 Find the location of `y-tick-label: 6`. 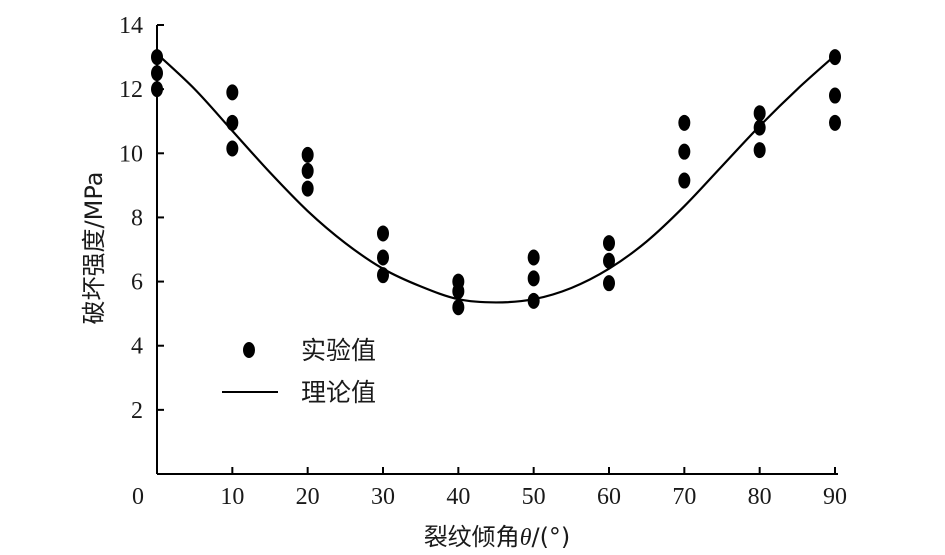

y-tick-label: 6 is located at coordinates (137, 283).